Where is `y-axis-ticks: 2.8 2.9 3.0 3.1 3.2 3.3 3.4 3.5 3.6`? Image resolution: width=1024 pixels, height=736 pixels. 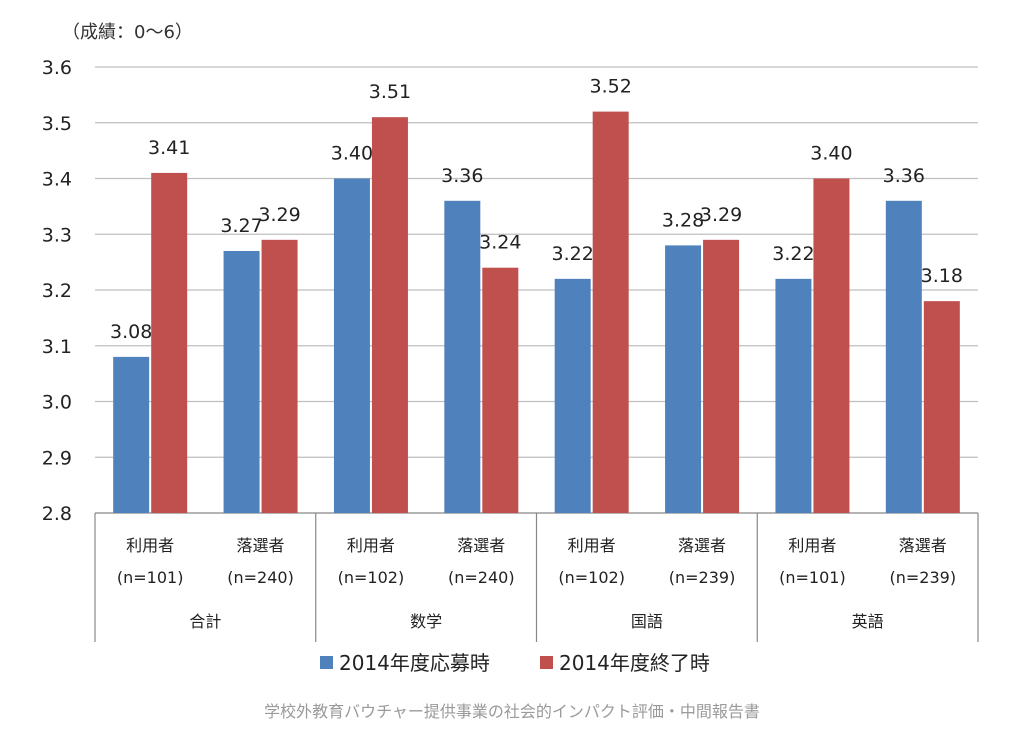
y-axis-ticks: 2.8 2.9 3.0 3.1 3.2 3.3 3.4 3.5 3.6 is located at coordinates (57, 291).